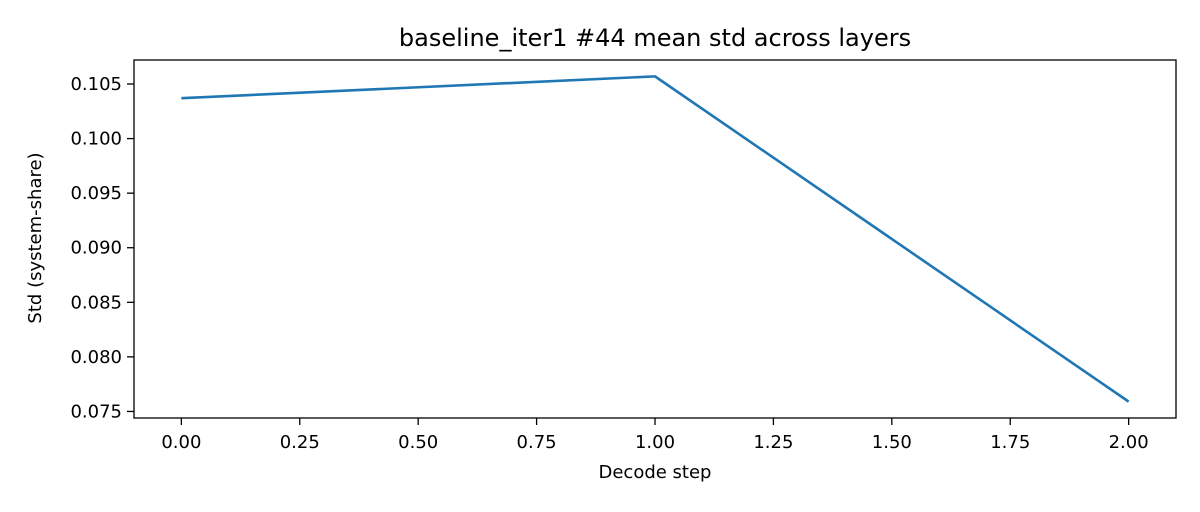 The image size is (1200, 512). What do you see at coordinates (773, 442) in the screenshot?
I see `x-tick-label: 1.25` at bounding box center [773, 442].